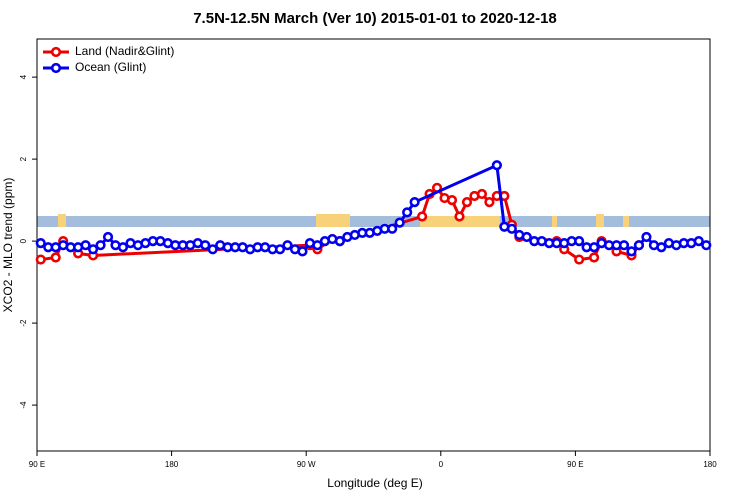 The image size is (750, 500). What do you see at coordinates (441, 464) in the screenshot?
I see `x-tick-label: 0` at bounding box center [441, 464].